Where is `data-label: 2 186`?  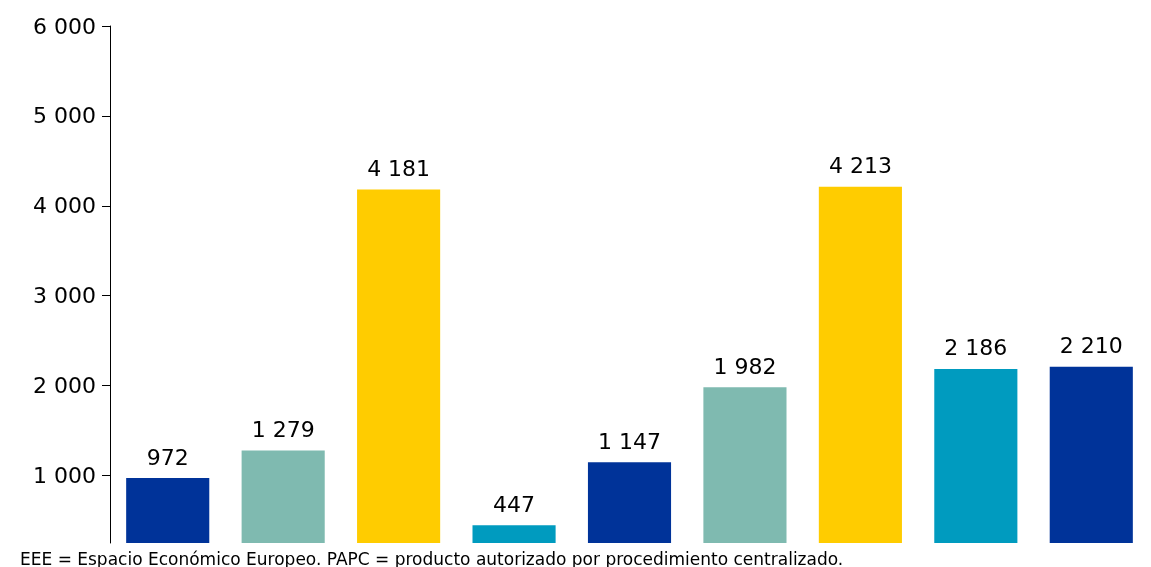
data-label: 2 186 is located at coordinates (976, 348).